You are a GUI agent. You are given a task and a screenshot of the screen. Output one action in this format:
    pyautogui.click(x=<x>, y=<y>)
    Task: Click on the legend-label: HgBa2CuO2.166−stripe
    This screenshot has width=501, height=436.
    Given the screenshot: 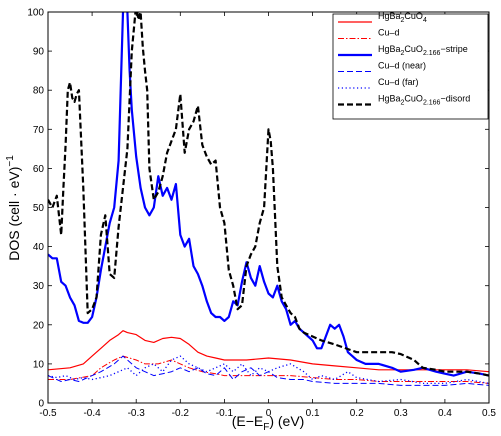 What is the action you would take?
    pyautogui.click(x=423, y=50)
    